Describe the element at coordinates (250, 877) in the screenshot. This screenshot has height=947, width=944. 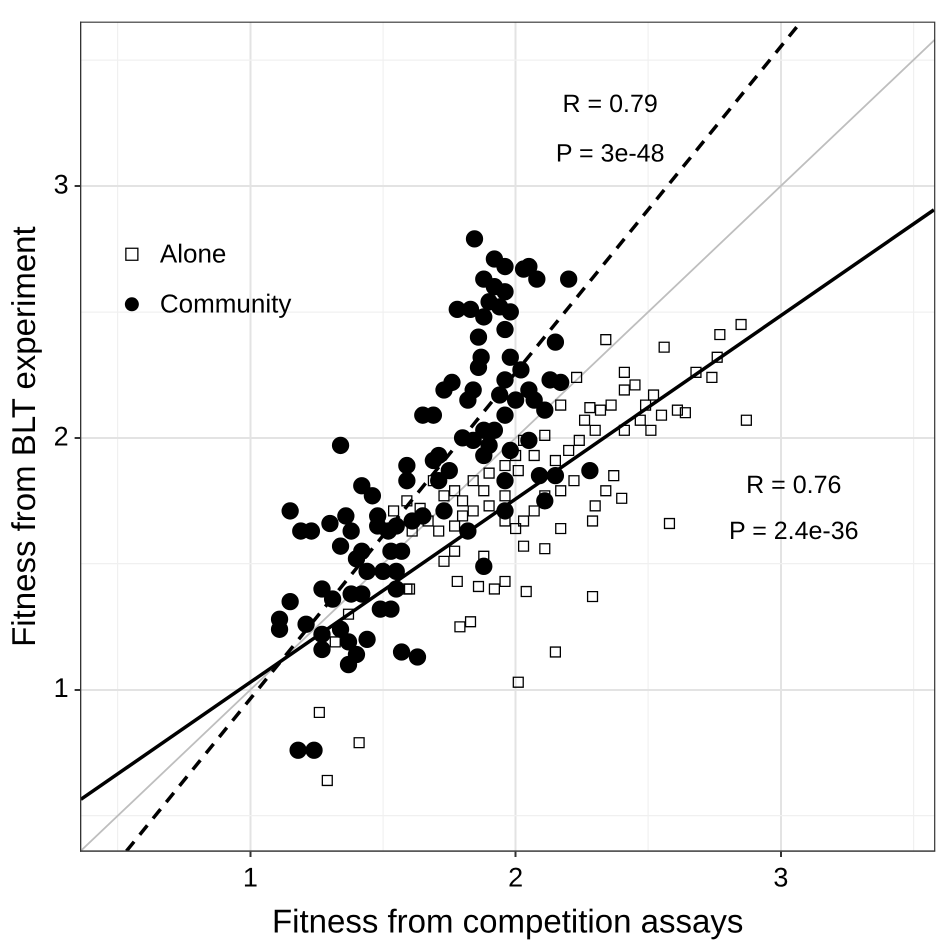
I see `x-tick-label: 1` at that location.